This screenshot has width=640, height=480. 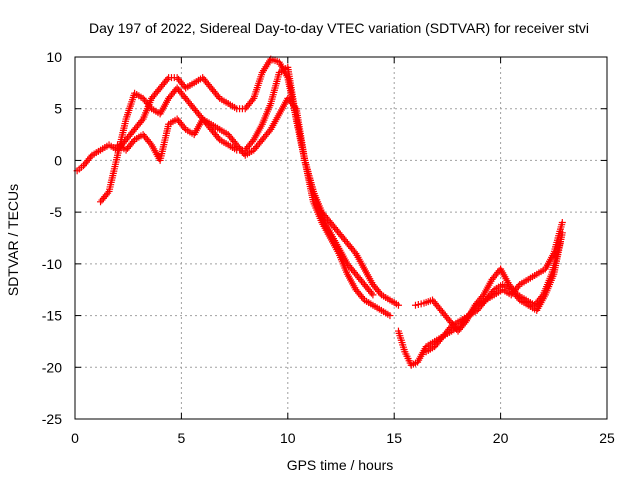 What do you see at coordinates (182, 438) in the screenshot?
I see `x-tick-label: 5` at bounding box center [182, 438].